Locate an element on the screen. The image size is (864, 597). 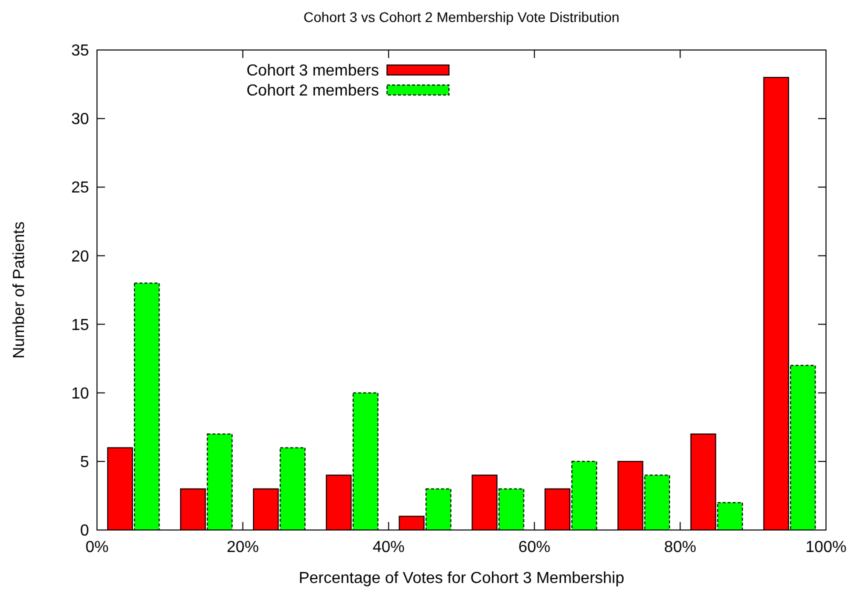
y-tick-label: 10 is located at coordinates (80, 393).